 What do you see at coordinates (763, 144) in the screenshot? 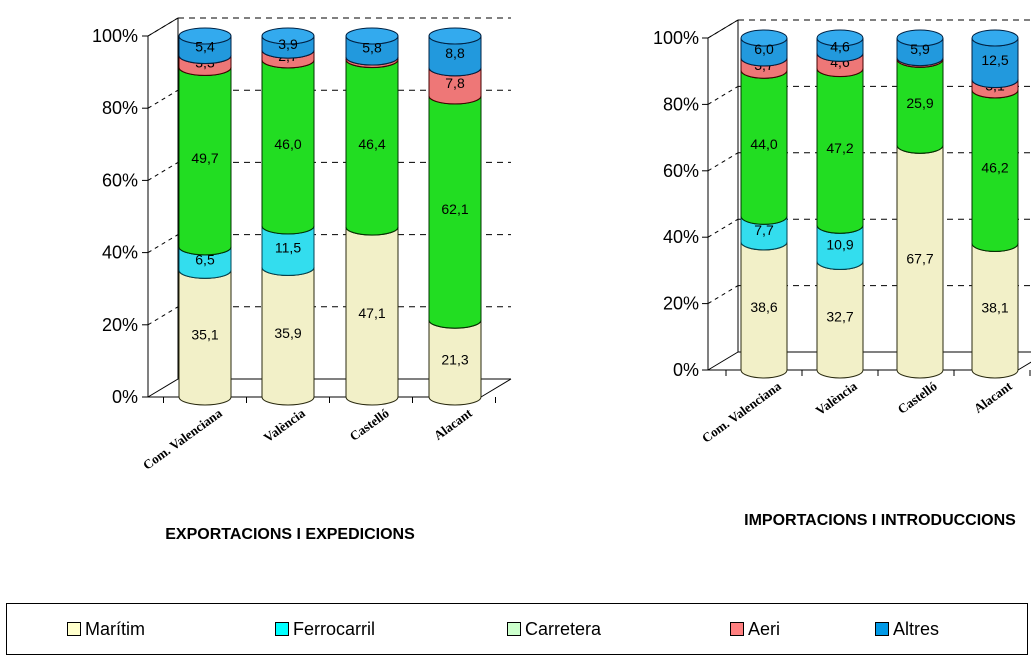
I see `data-label: 44,0` at bounding box center [763, 144].